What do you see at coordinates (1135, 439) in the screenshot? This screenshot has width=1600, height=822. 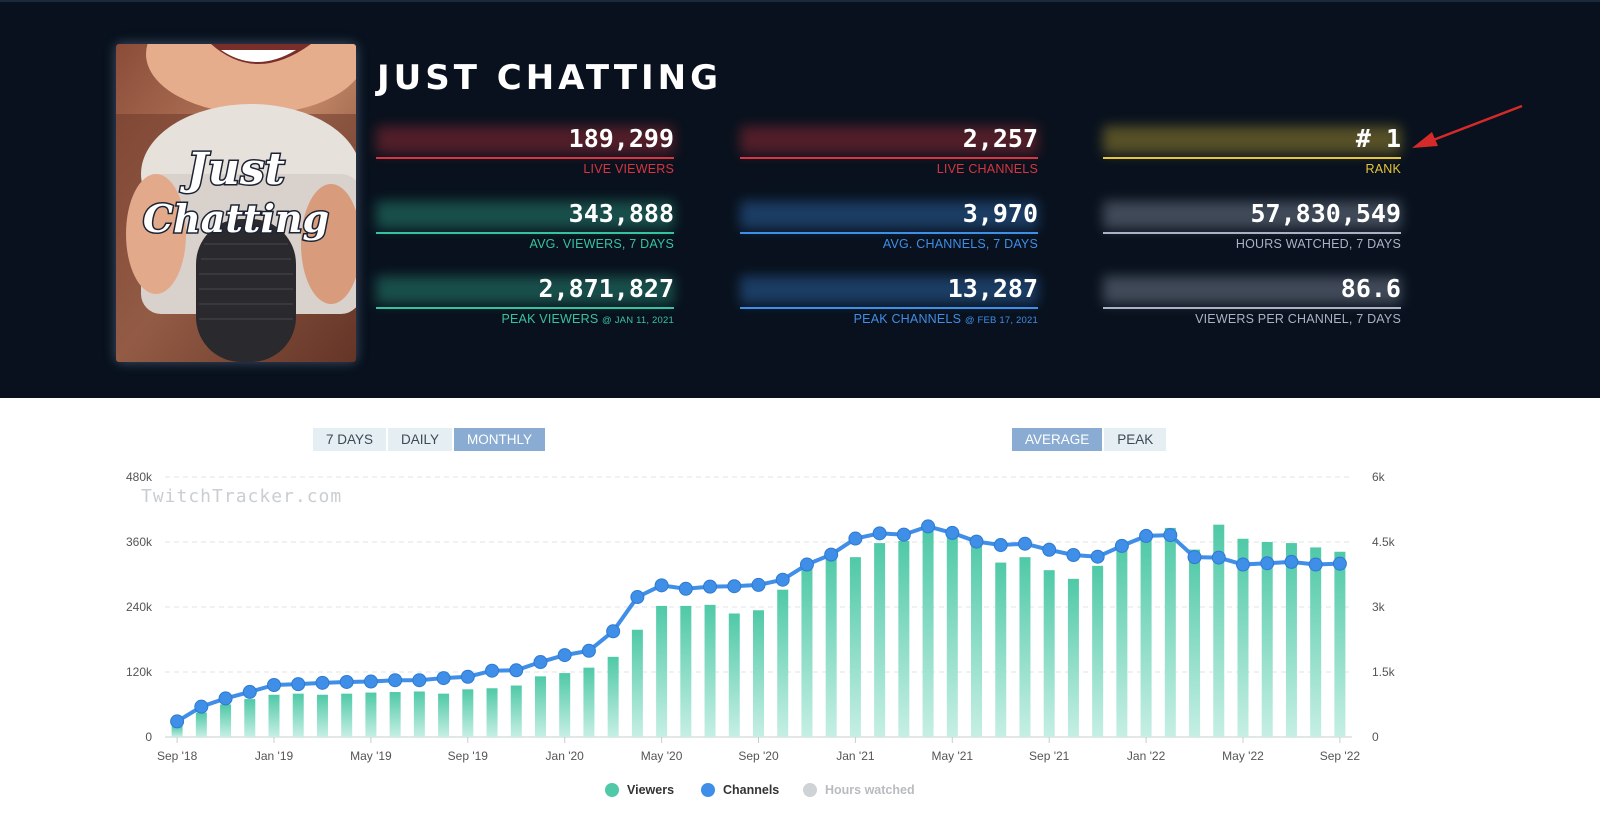 I see `mode-button-peak: PEAK` at bounding box center [1135, 439].